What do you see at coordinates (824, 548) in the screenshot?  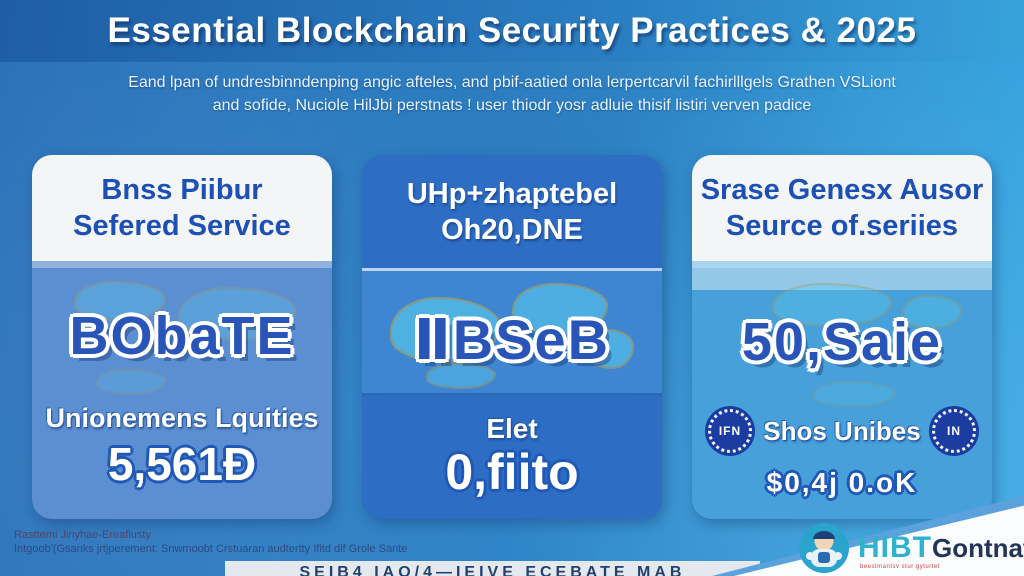 I see `mascot-icon` at bounding box center [824, 548].